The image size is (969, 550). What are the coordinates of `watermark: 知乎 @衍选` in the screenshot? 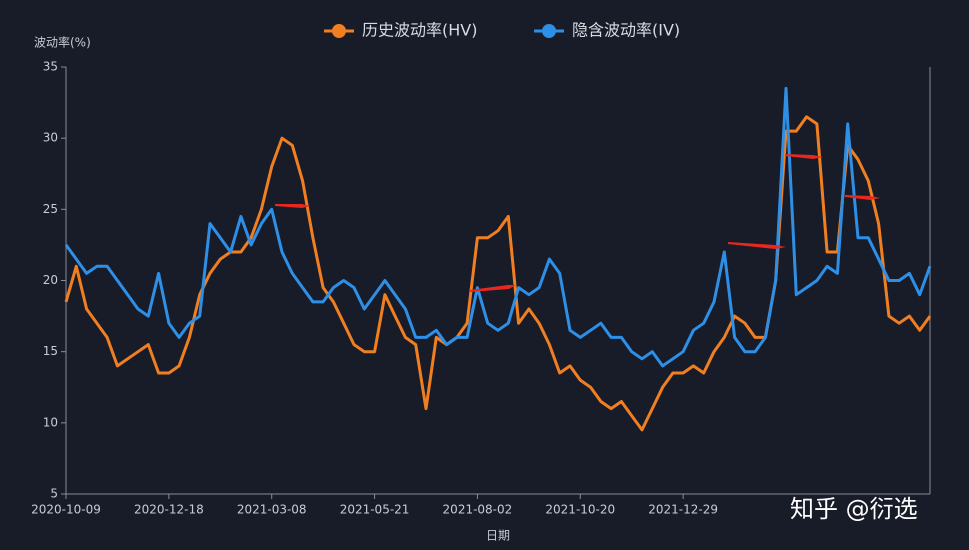 It's located at (854, 509).